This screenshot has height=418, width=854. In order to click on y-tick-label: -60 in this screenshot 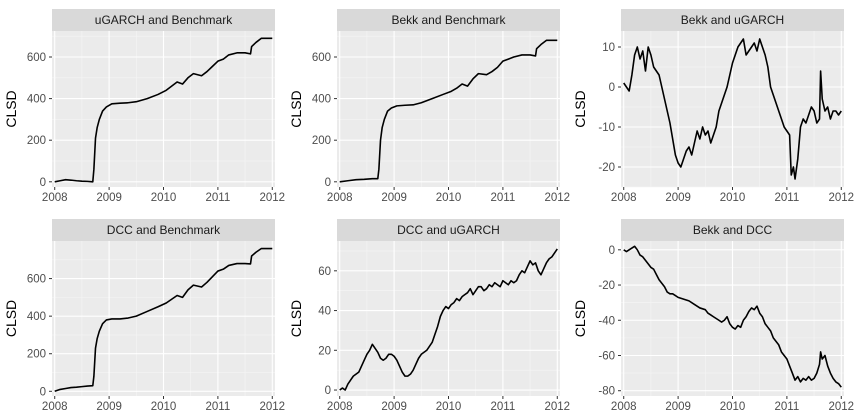, I will do `click(606, 356)`.